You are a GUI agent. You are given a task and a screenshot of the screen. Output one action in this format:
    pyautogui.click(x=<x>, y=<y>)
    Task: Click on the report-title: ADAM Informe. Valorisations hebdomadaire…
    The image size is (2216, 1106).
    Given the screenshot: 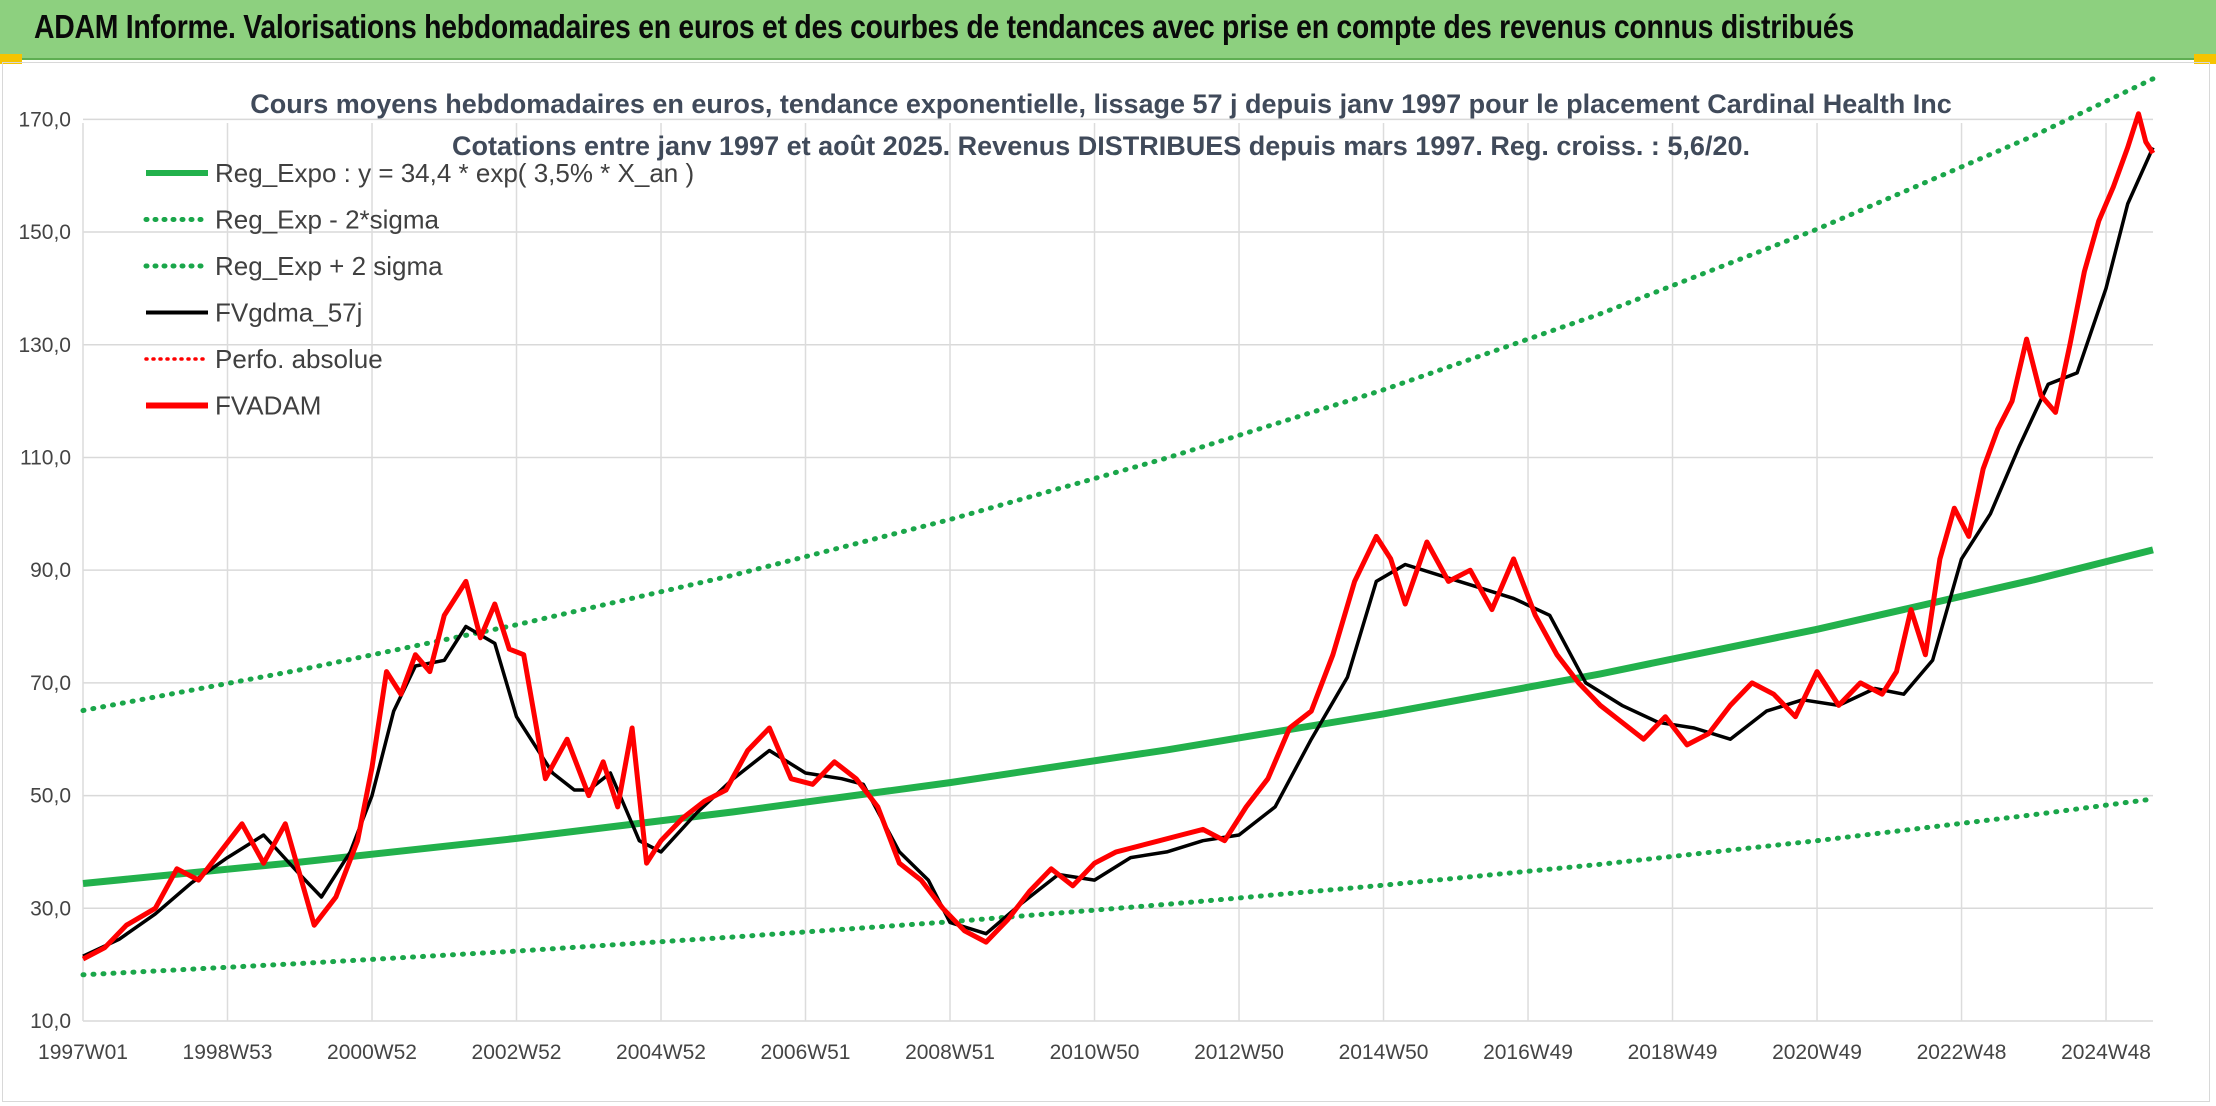 What is the action you would take?
    pyautogui.click(x=944, y=26)
    